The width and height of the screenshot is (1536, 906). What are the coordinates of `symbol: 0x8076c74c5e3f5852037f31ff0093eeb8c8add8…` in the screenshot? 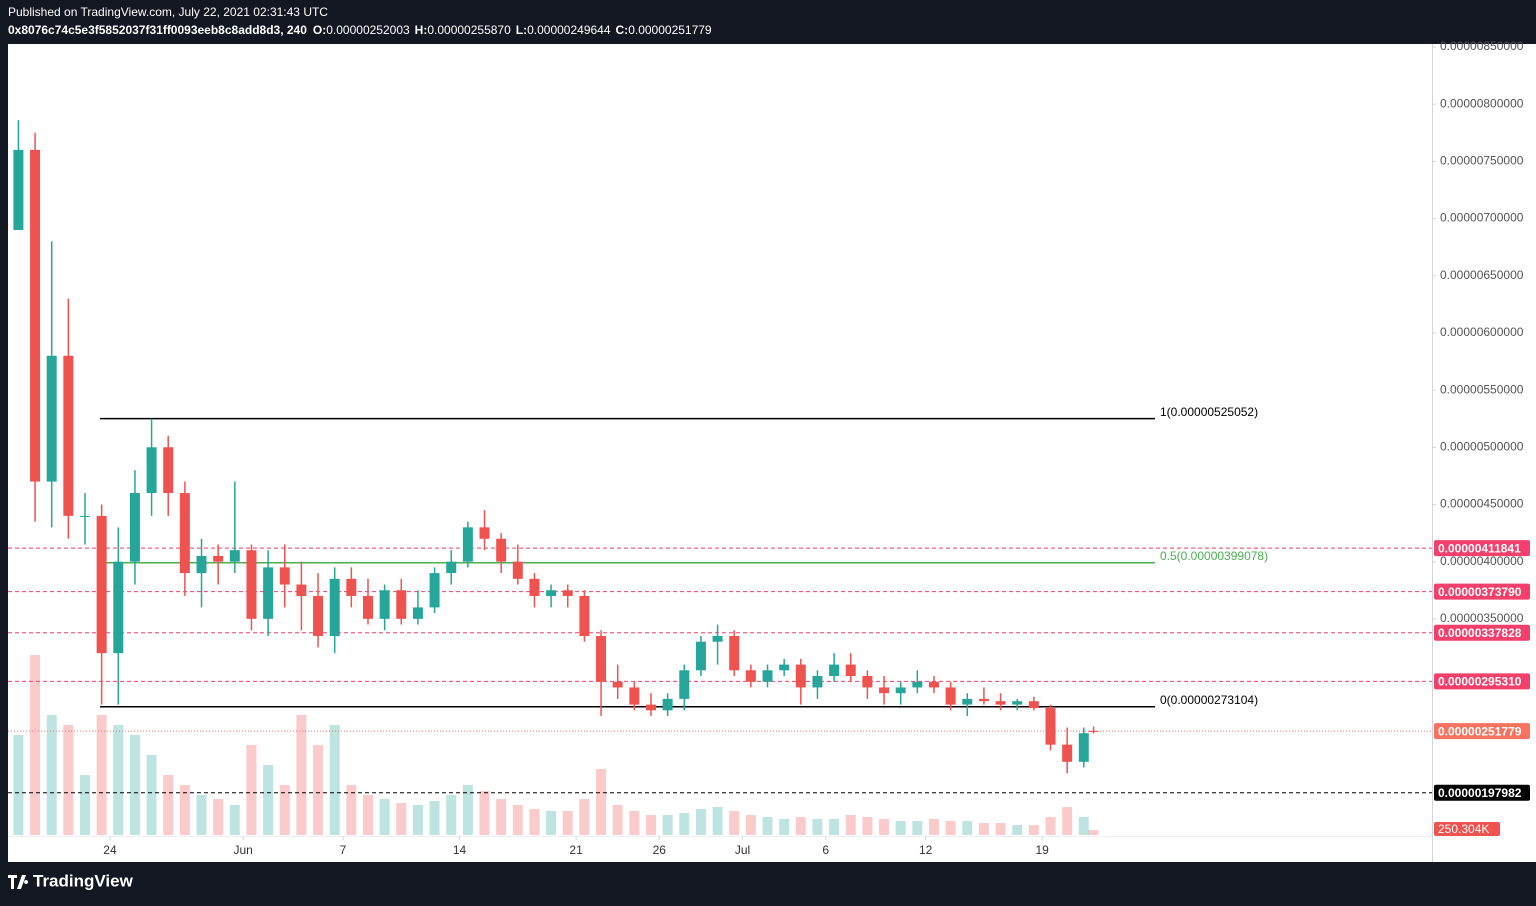 It's located at (157, 30).